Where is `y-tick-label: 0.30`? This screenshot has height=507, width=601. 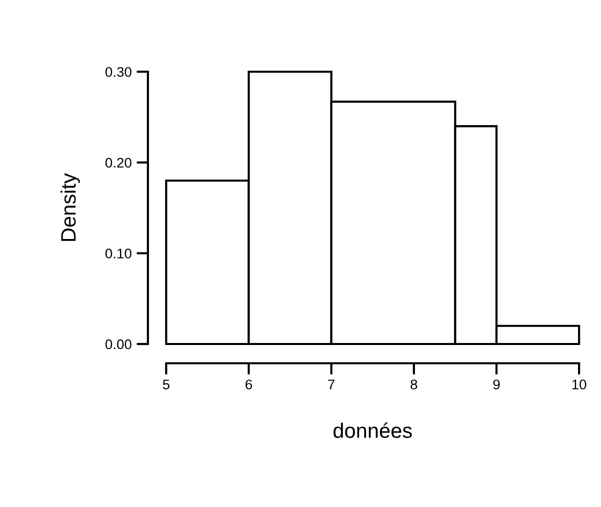 y-tick-label: 0.30 is located at coordinates (118, 72).